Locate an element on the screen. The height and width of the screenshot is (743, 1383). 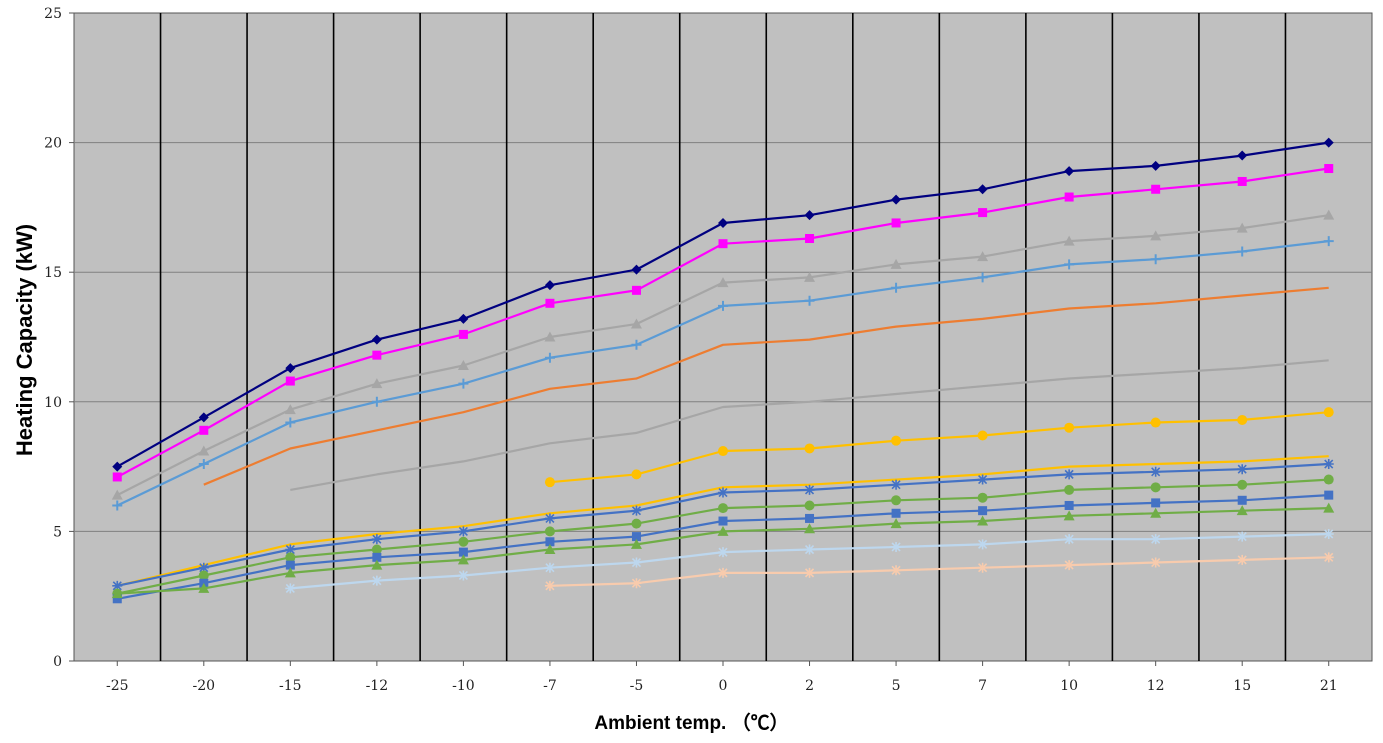
x-tick-label: 7 is located at coordinates (982, 686).